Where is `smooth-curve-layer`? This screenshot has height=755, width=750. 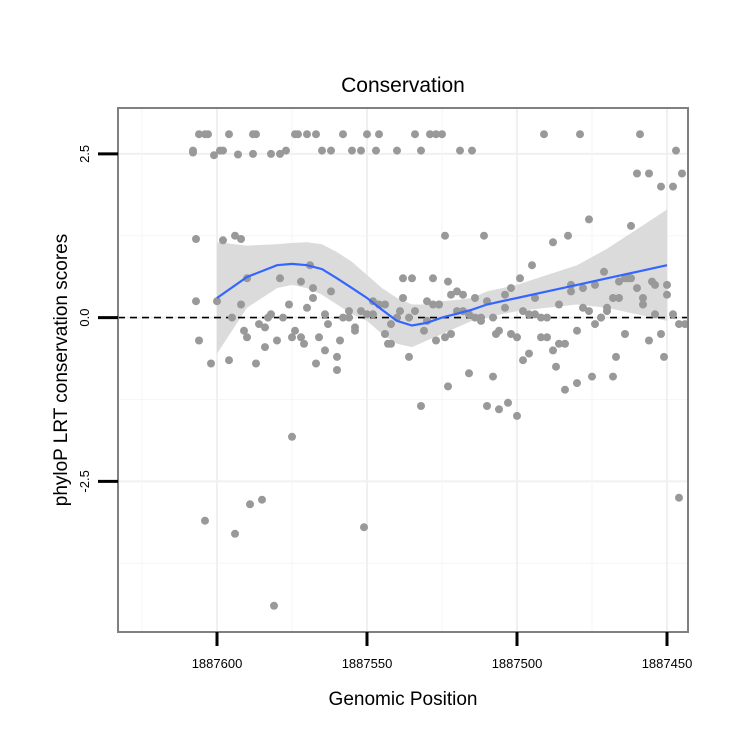
smooth-curve-layer is located at coordinates (442, 294).